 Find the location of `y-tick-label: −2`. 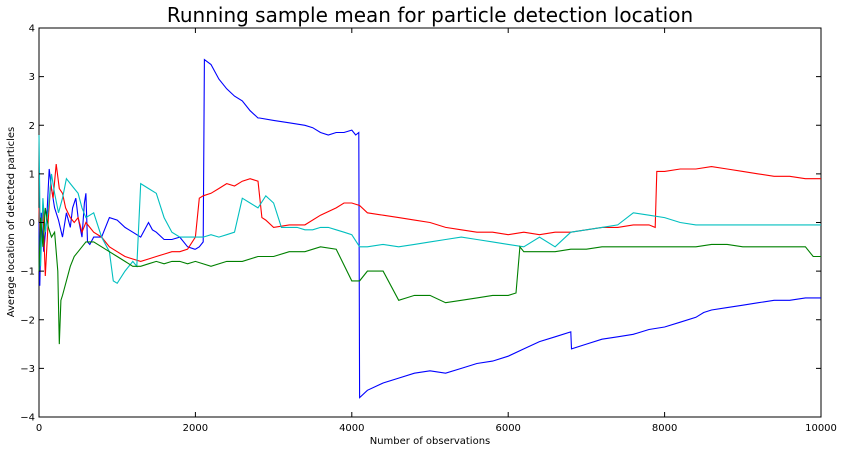

y-tick-label: −2 is located at coordinates (27, 320).